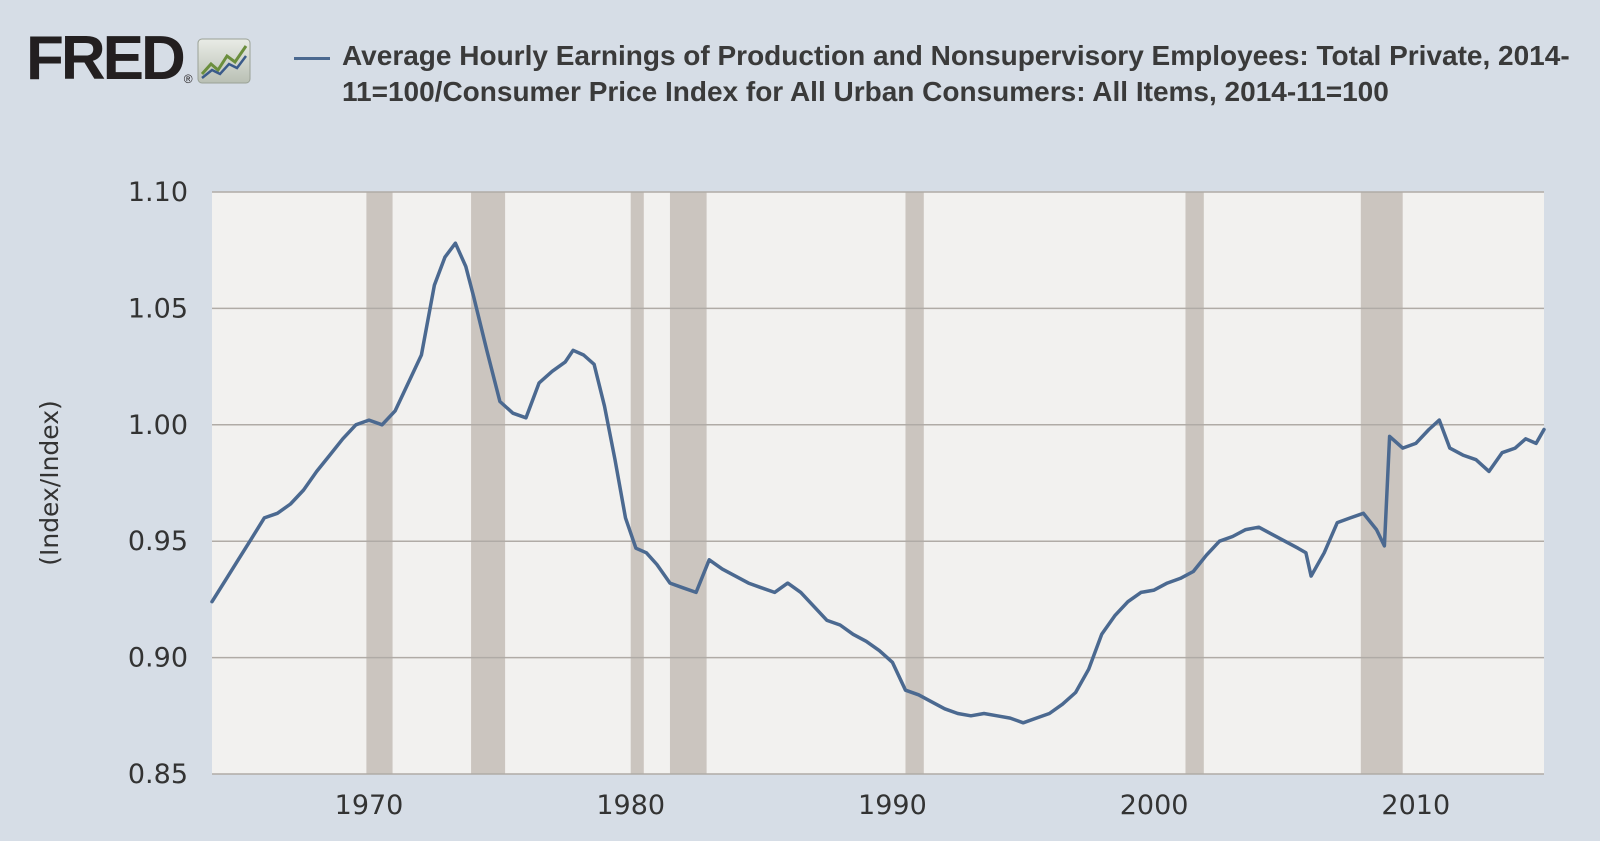 This screenshot has height=841, width=1600. I want to click on x-tick-label-4: 2010, so click(1415, 805).